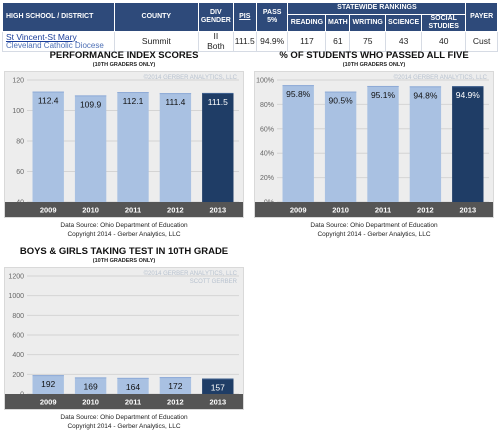 Image resolution: width=500 pixels, height=433 pixels. What do you see at coordinates (444, 23) in the screenshot?
I see `col-social-header: SOCIAL STUDIES` at bounding box center [444, 23].